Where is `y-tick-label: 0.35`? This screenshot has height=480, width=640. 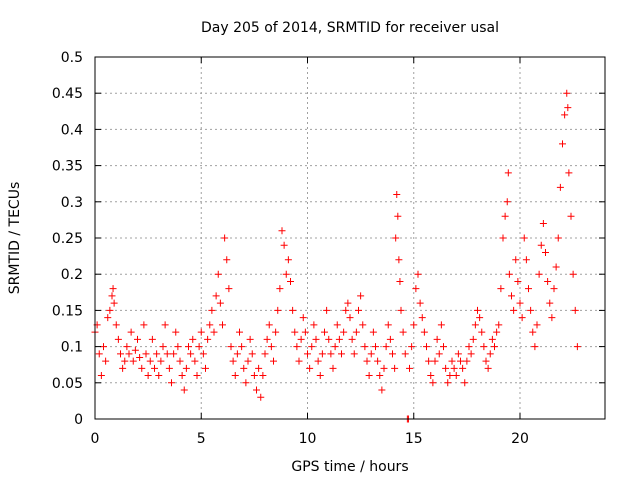
y-tick-label: 0.35 is located at coordinates (67, 167).